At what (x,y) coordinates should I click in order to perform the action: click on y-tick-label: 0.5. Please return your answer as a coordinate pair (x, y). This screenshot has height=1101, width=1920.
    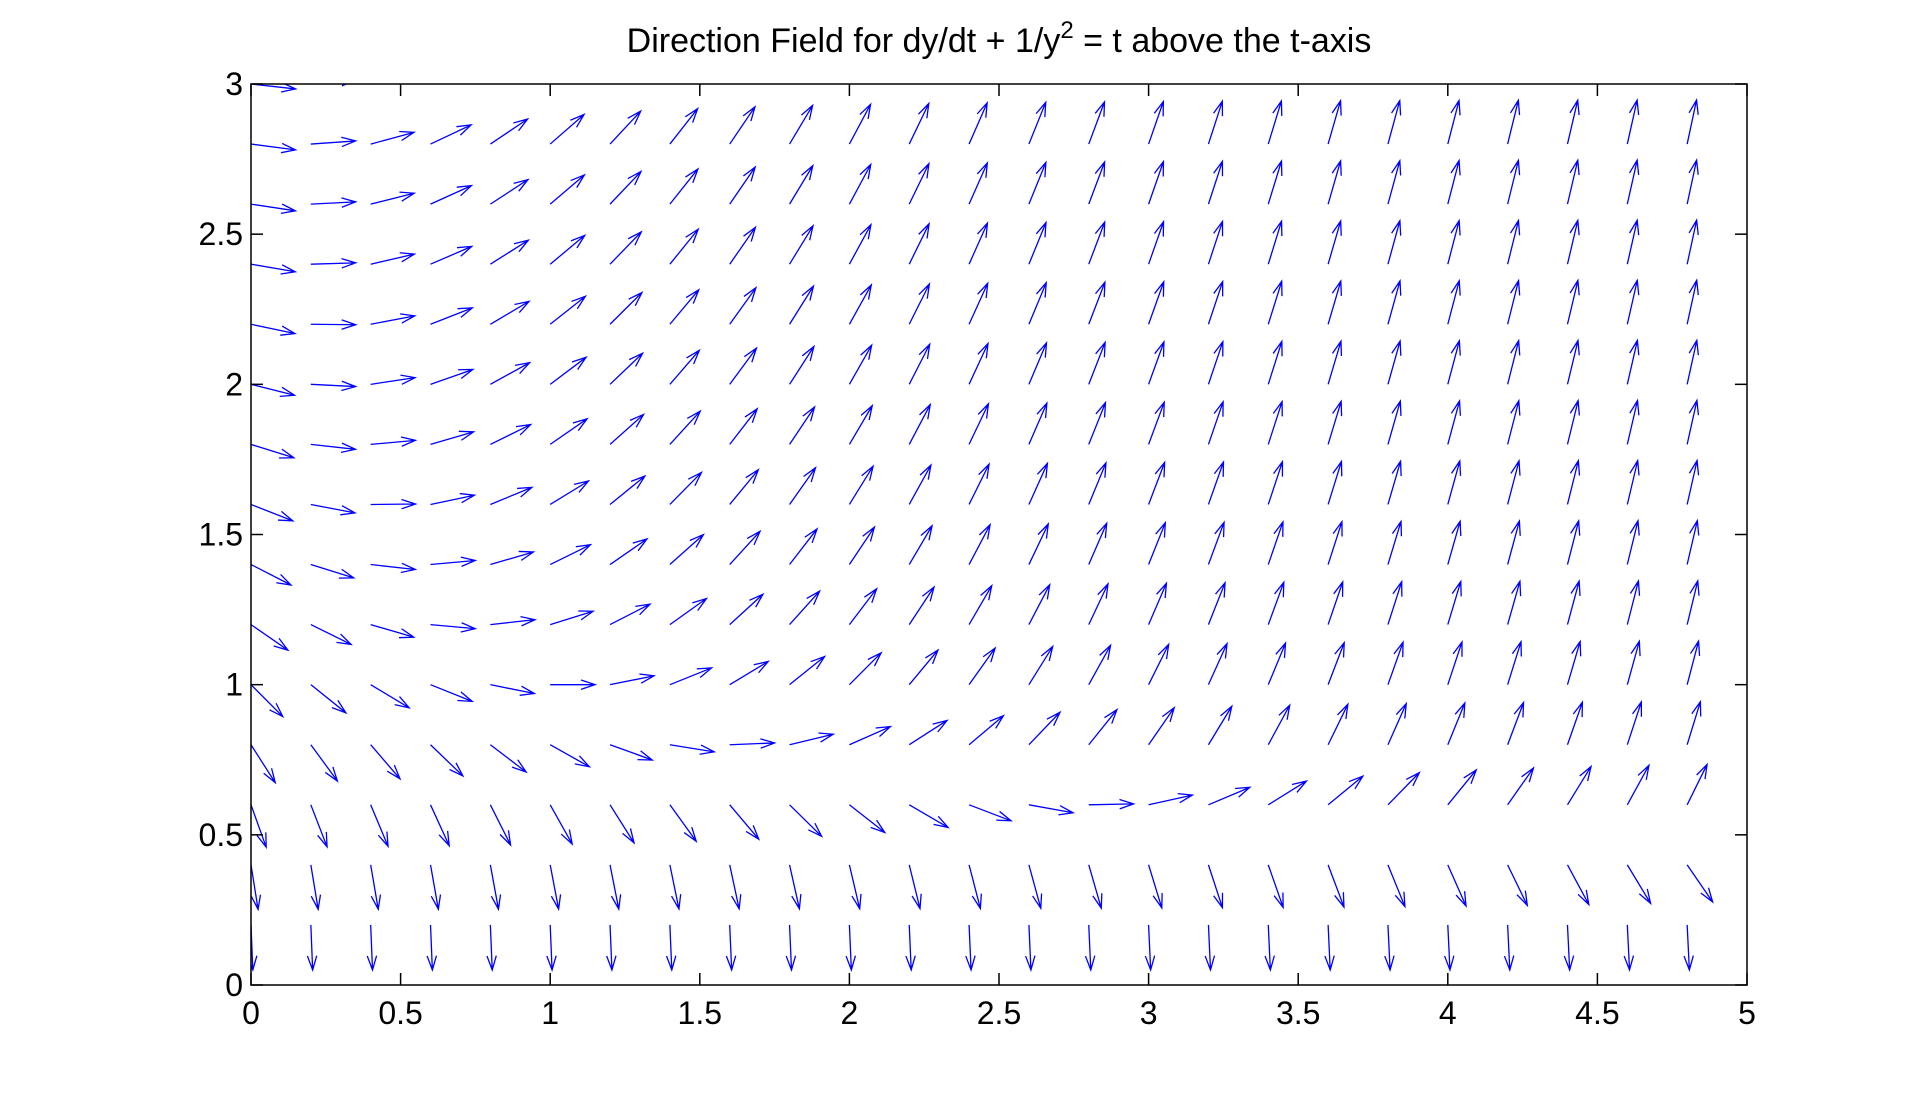
    Looking at the image, I should click on (221, 835).